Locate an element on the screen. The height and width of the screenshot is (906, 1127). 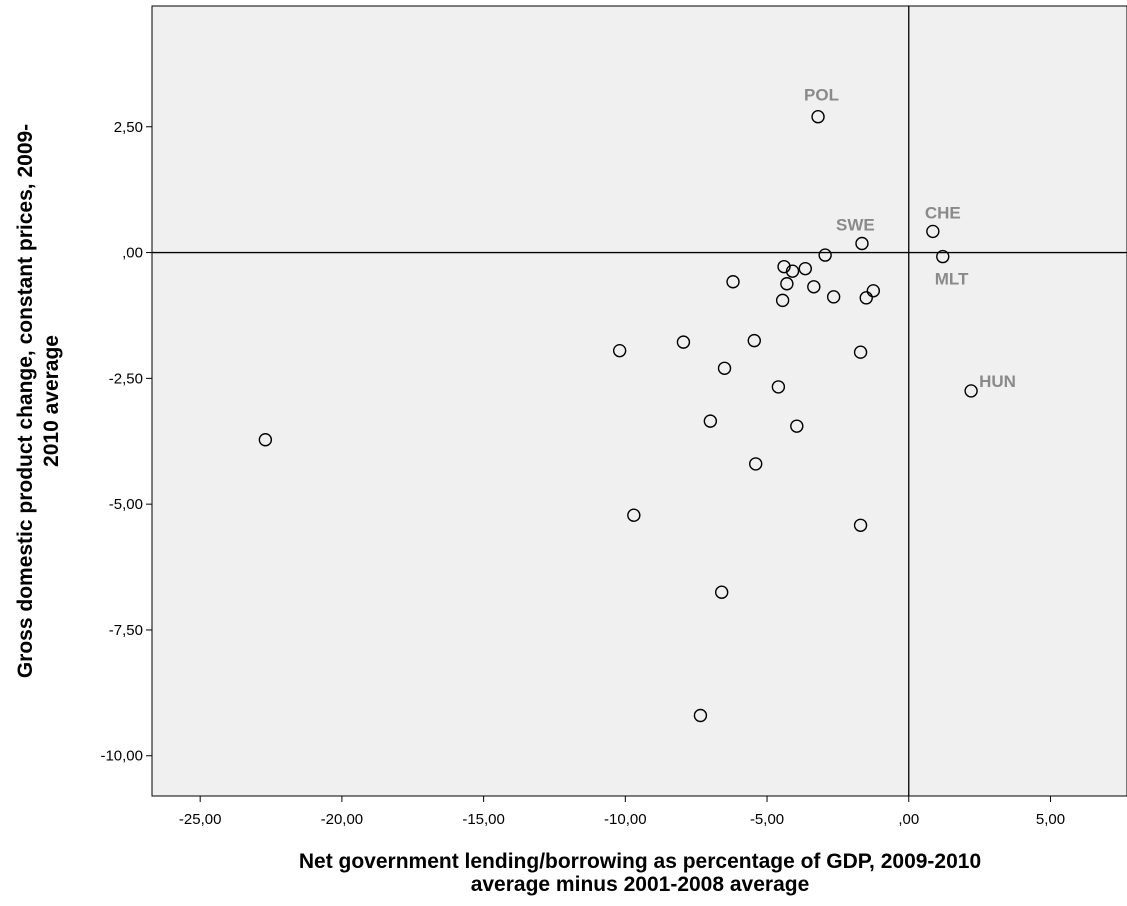
y-tick-label: -10,00 is located at coordinates (121, 756).